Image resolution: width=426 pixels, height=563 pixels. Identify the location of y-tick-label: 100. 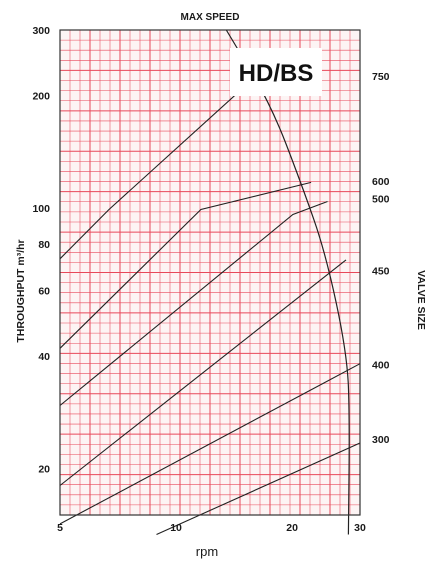
(41, 209).